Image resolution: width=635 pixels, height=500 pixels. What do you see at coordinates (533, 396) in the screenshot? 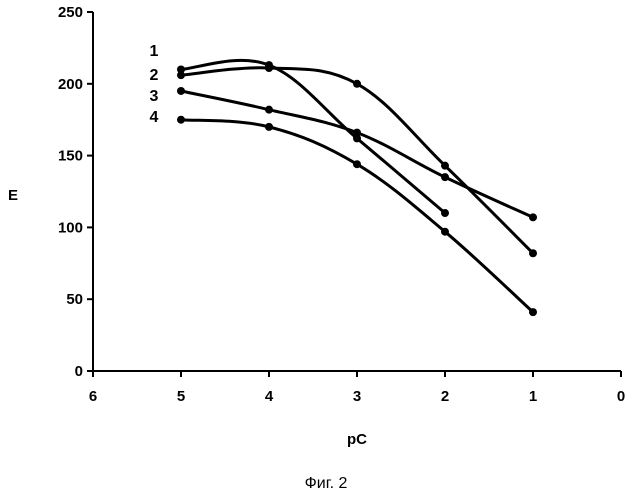
I see `x-tick-label: 1` at bounding box center [533, 396].